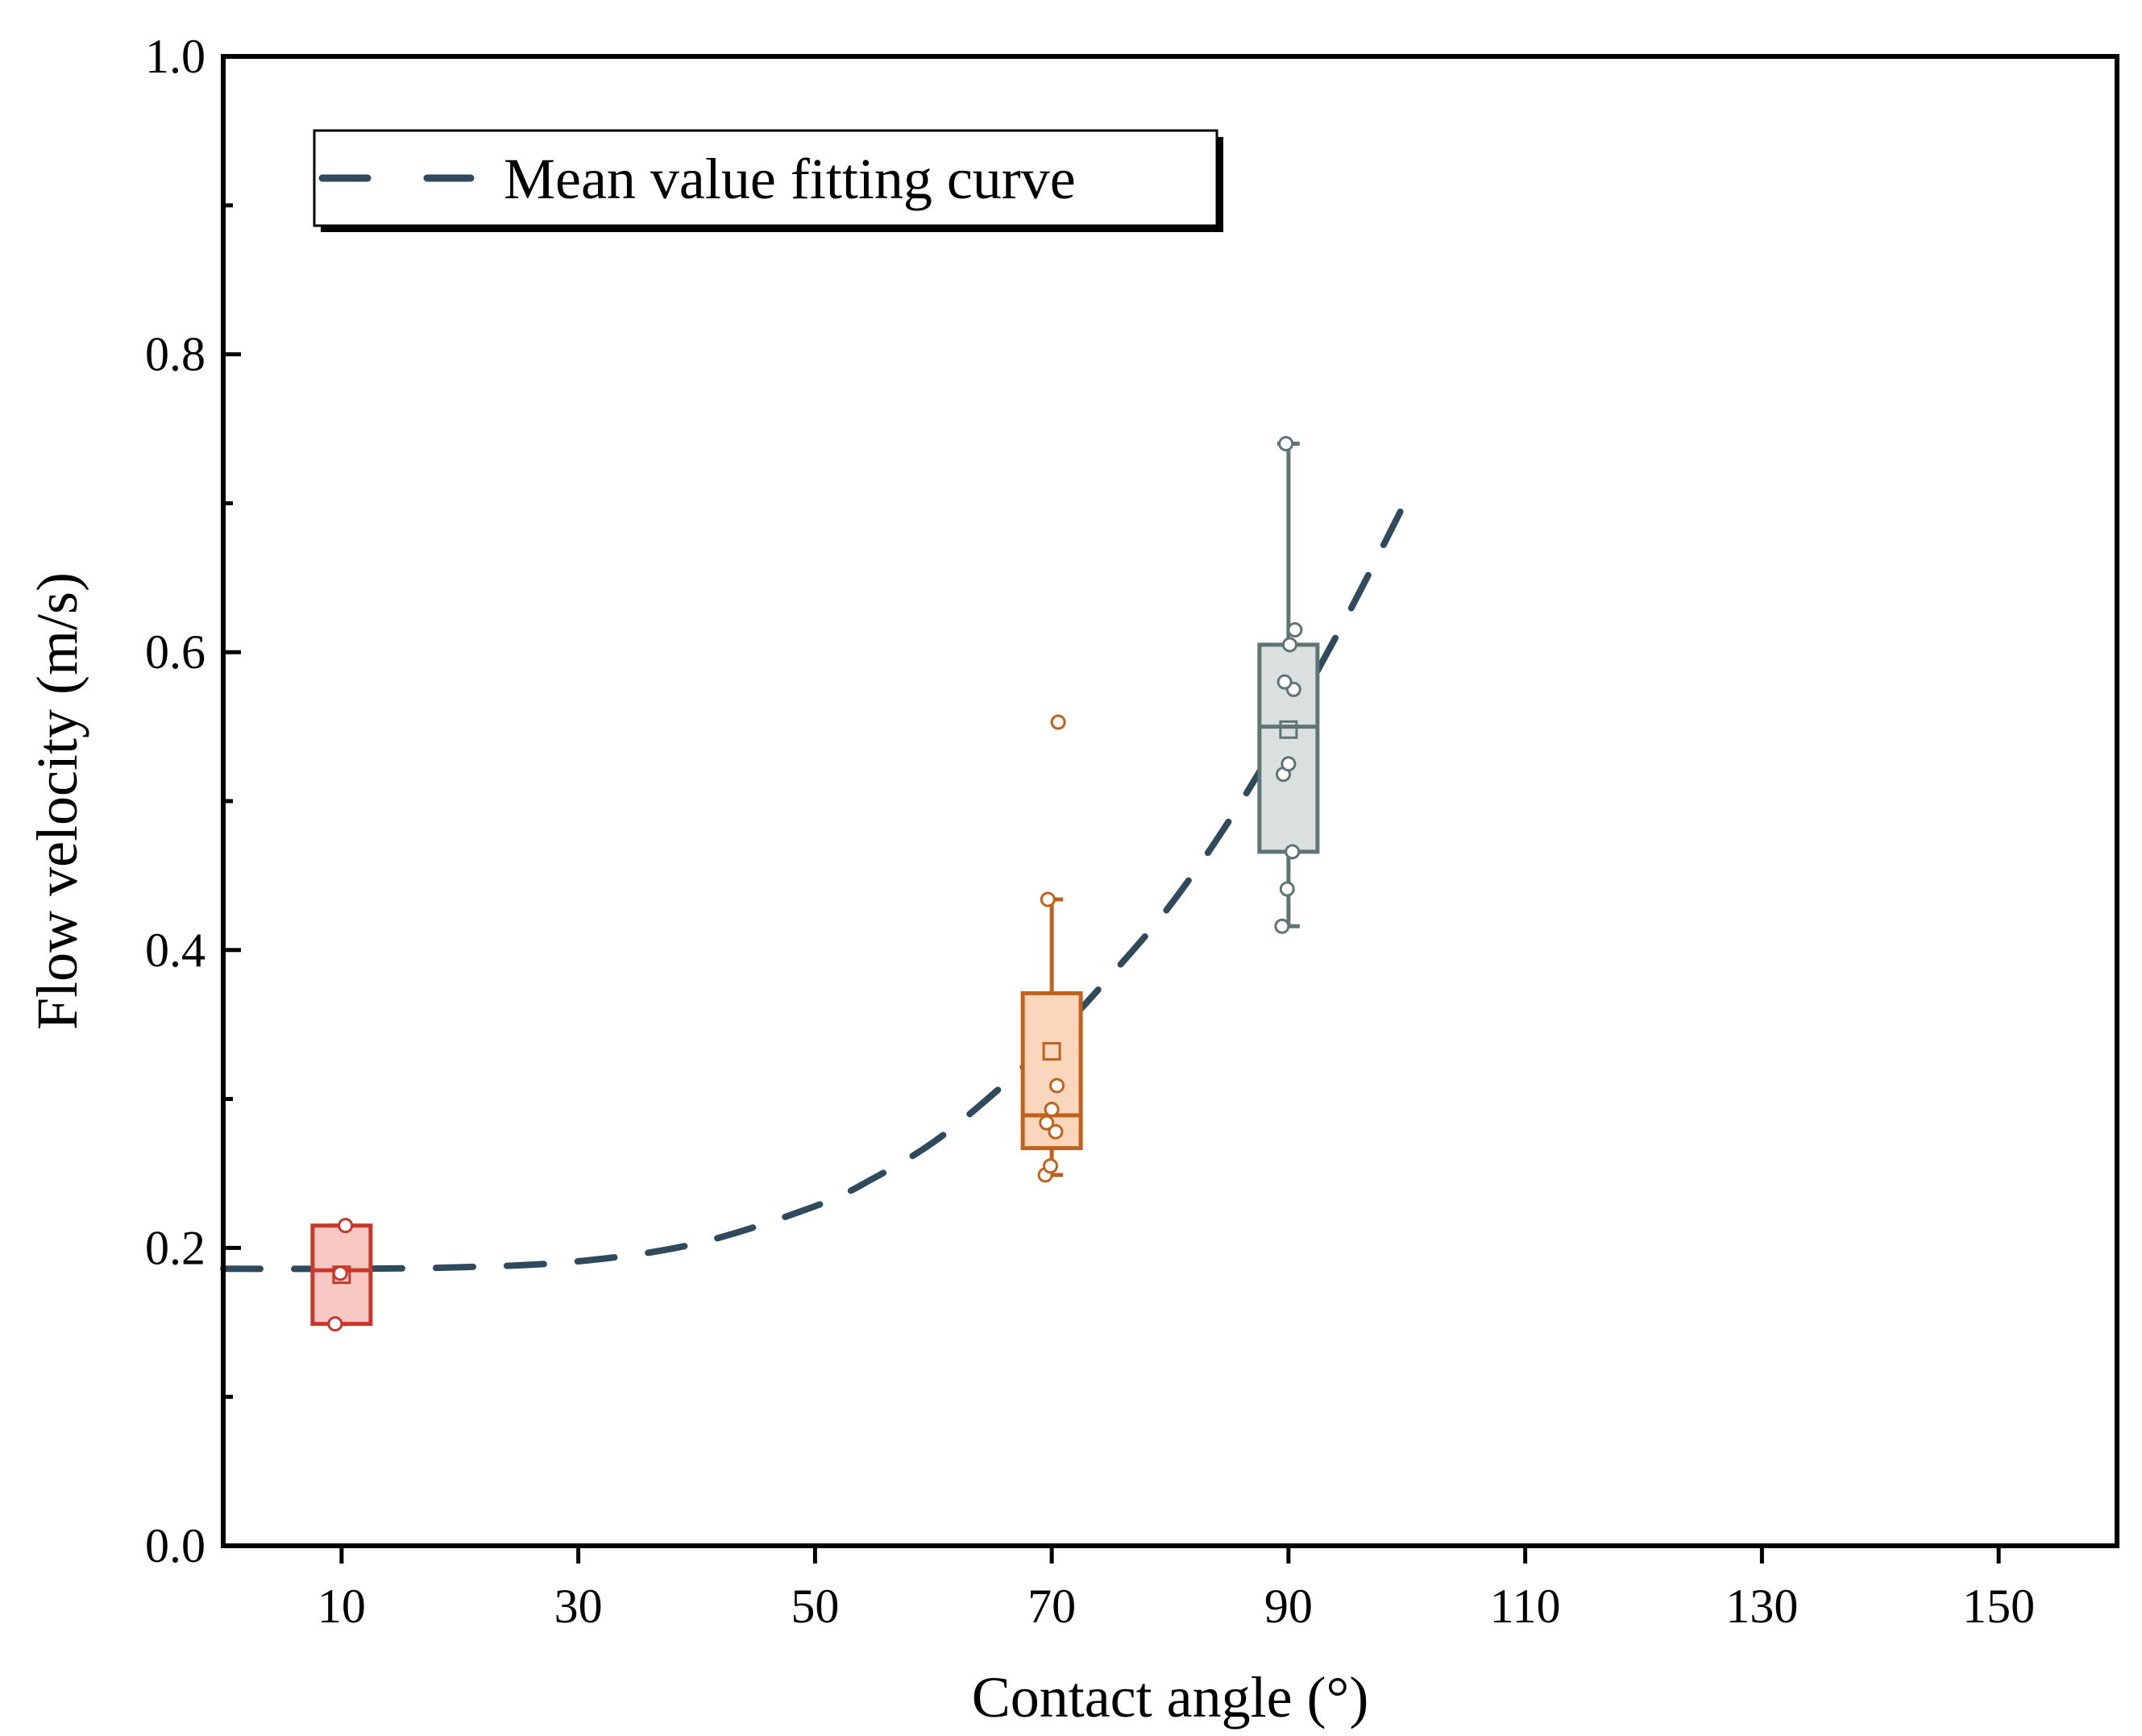  I want to click on x-tick-label: 50, so click(815, 1606).